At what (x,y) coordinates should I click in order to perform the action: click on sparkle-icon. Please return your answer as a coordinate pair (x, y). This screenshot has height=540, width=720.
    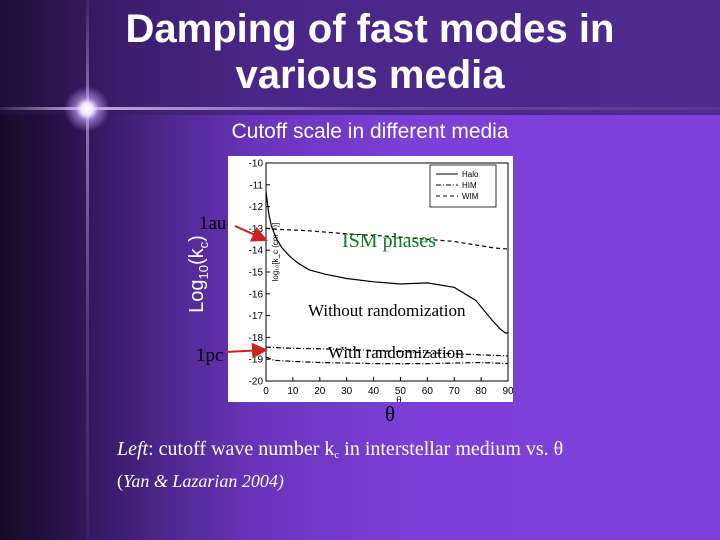
    Looking at the image, I should click on (87, 109).